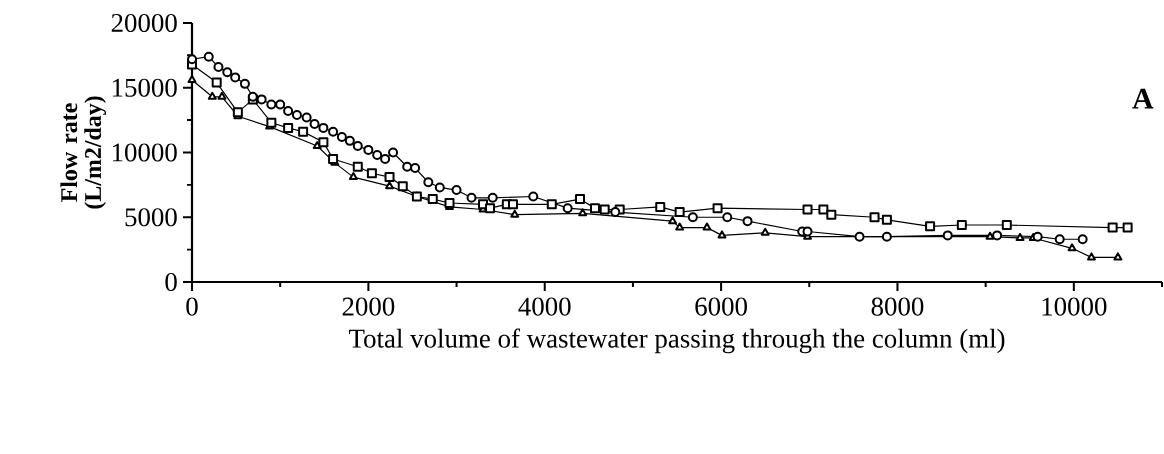 This screenshot has height=454, width=1164. I want to click on x-tick-label: 4000, so click(544, 306).